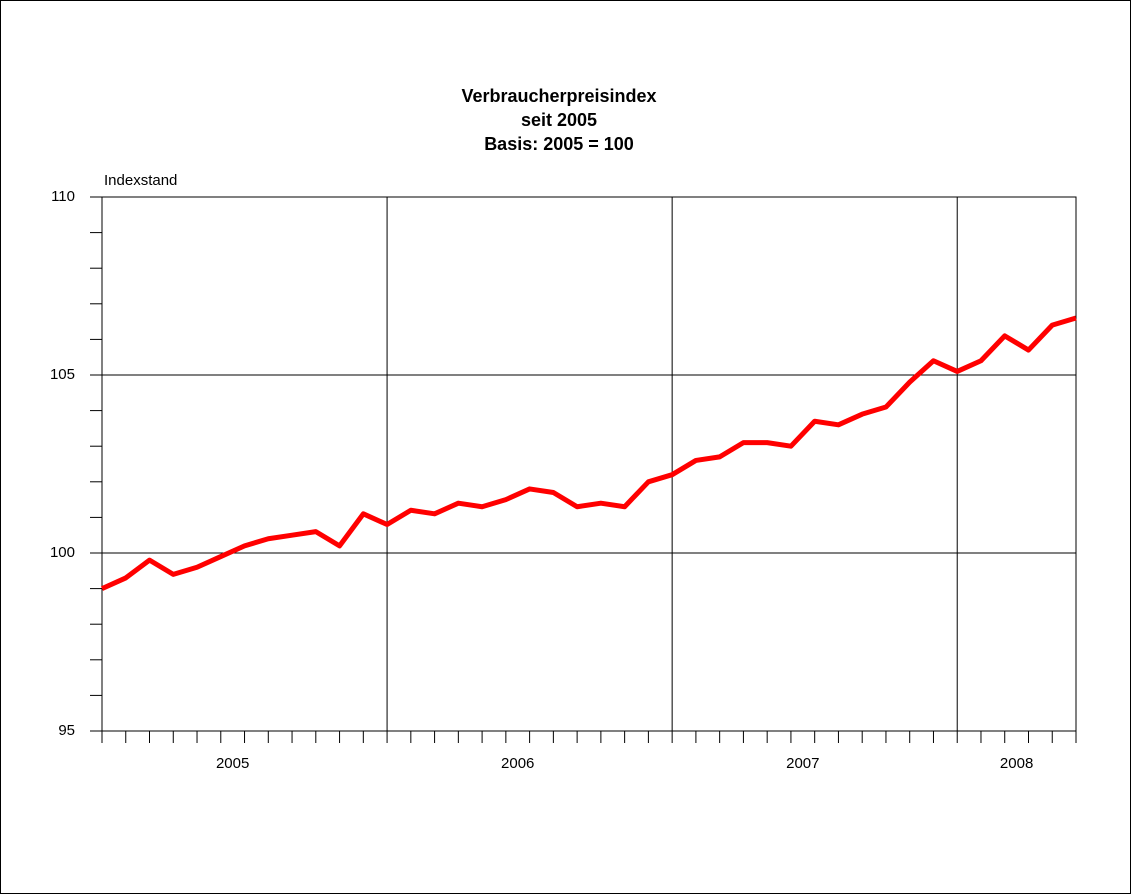 This screenshot has width=1131, height=894. Describe the element at coordinates (558, 96) in the screenshot. I see `chart-title: Verbraucherpreisindex` at that location.